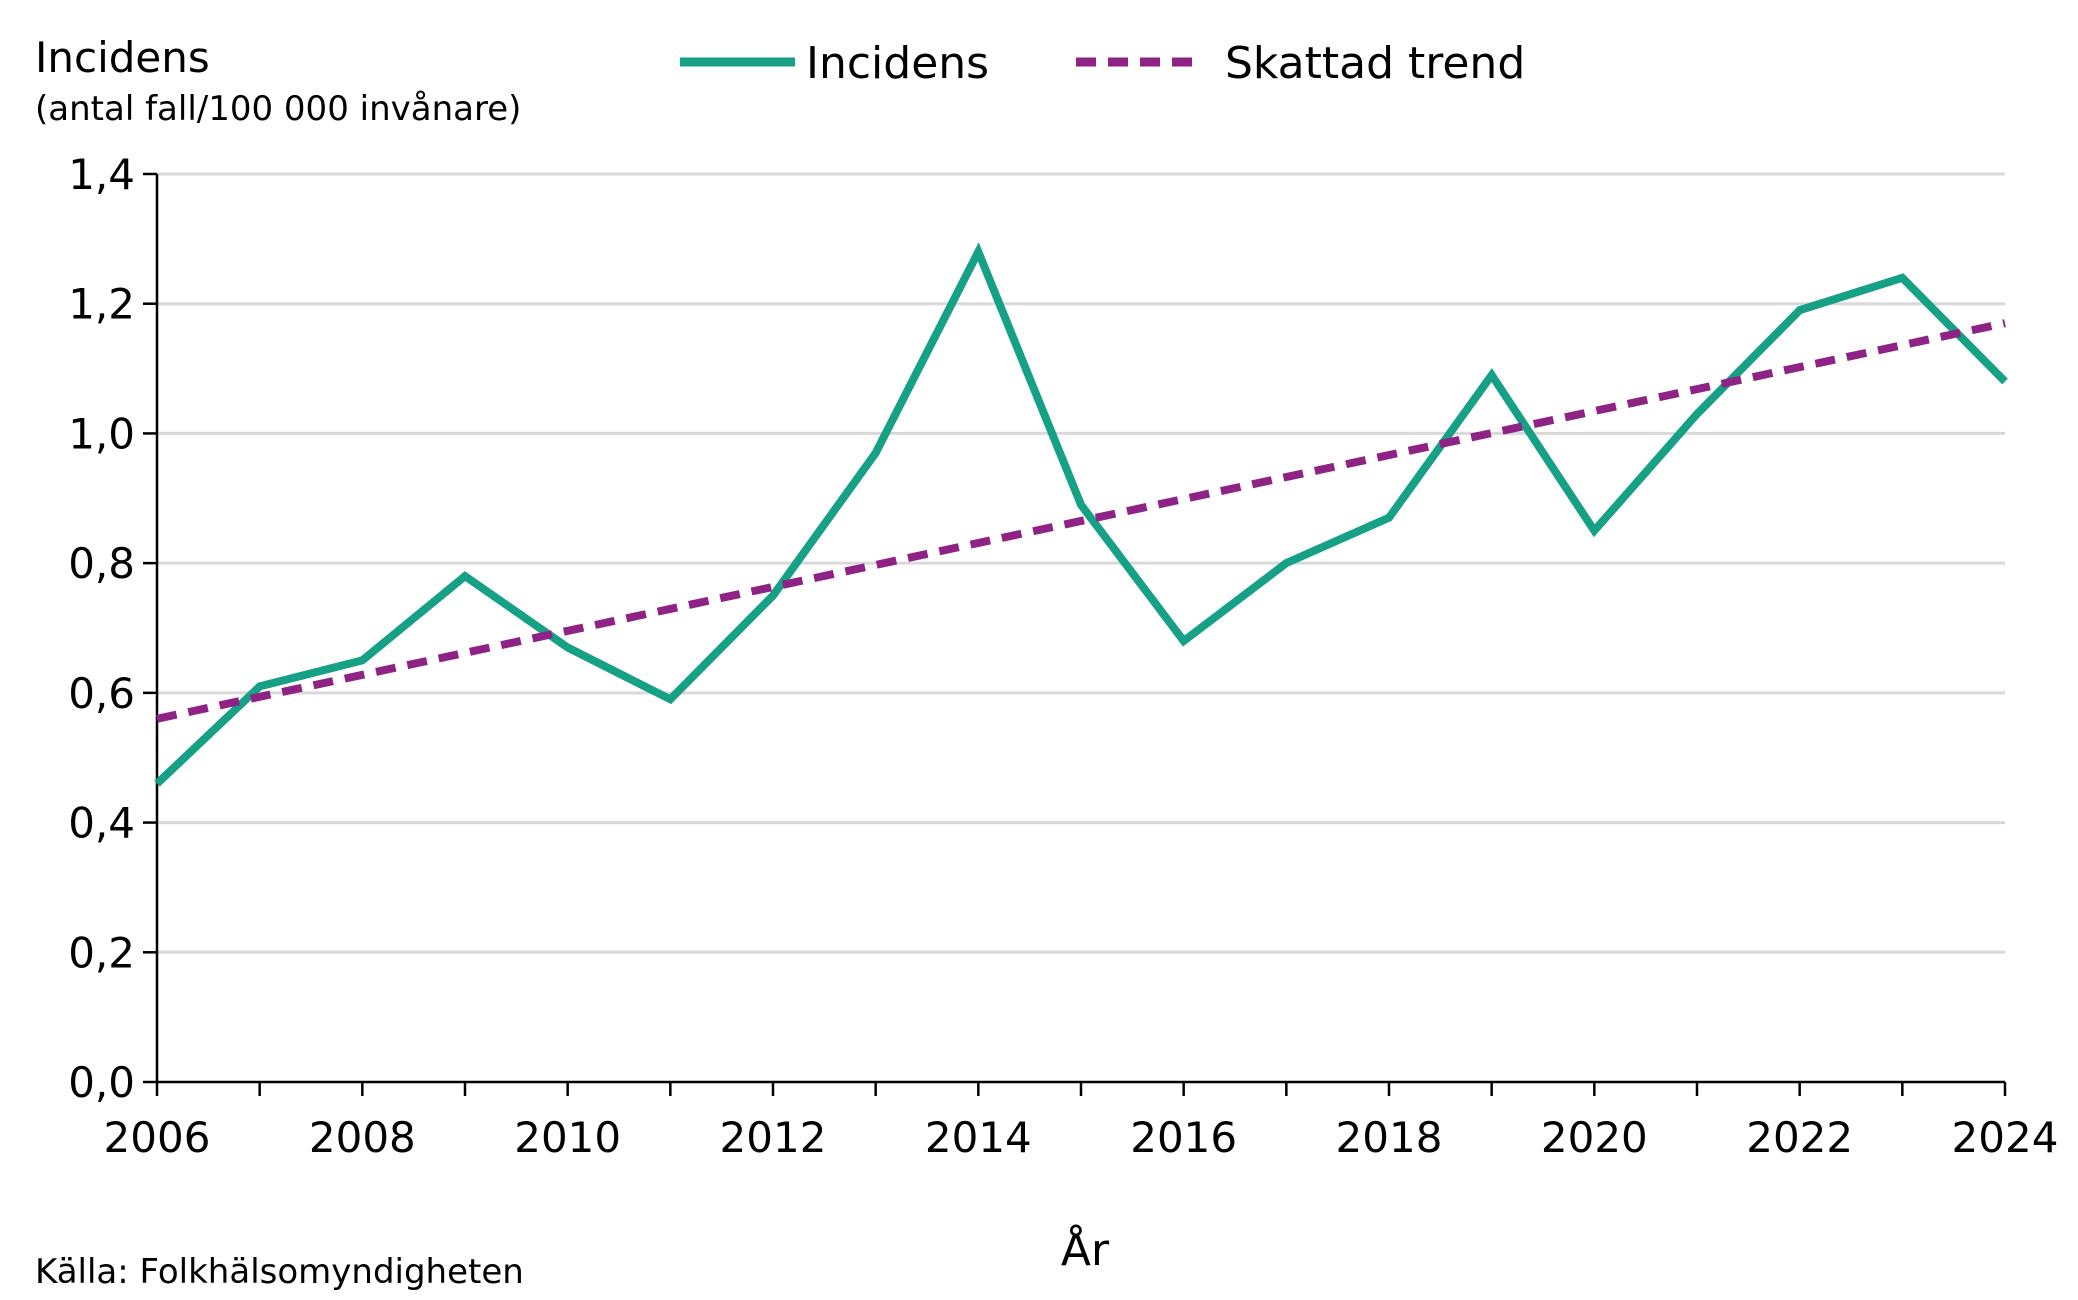 The height and width of the screenshot is (1300, 2078). What do you see at coordinates (101, 563) in the screenshot?
I see `y-tick-label-4: 0,8` at bounding box center [101, 563].